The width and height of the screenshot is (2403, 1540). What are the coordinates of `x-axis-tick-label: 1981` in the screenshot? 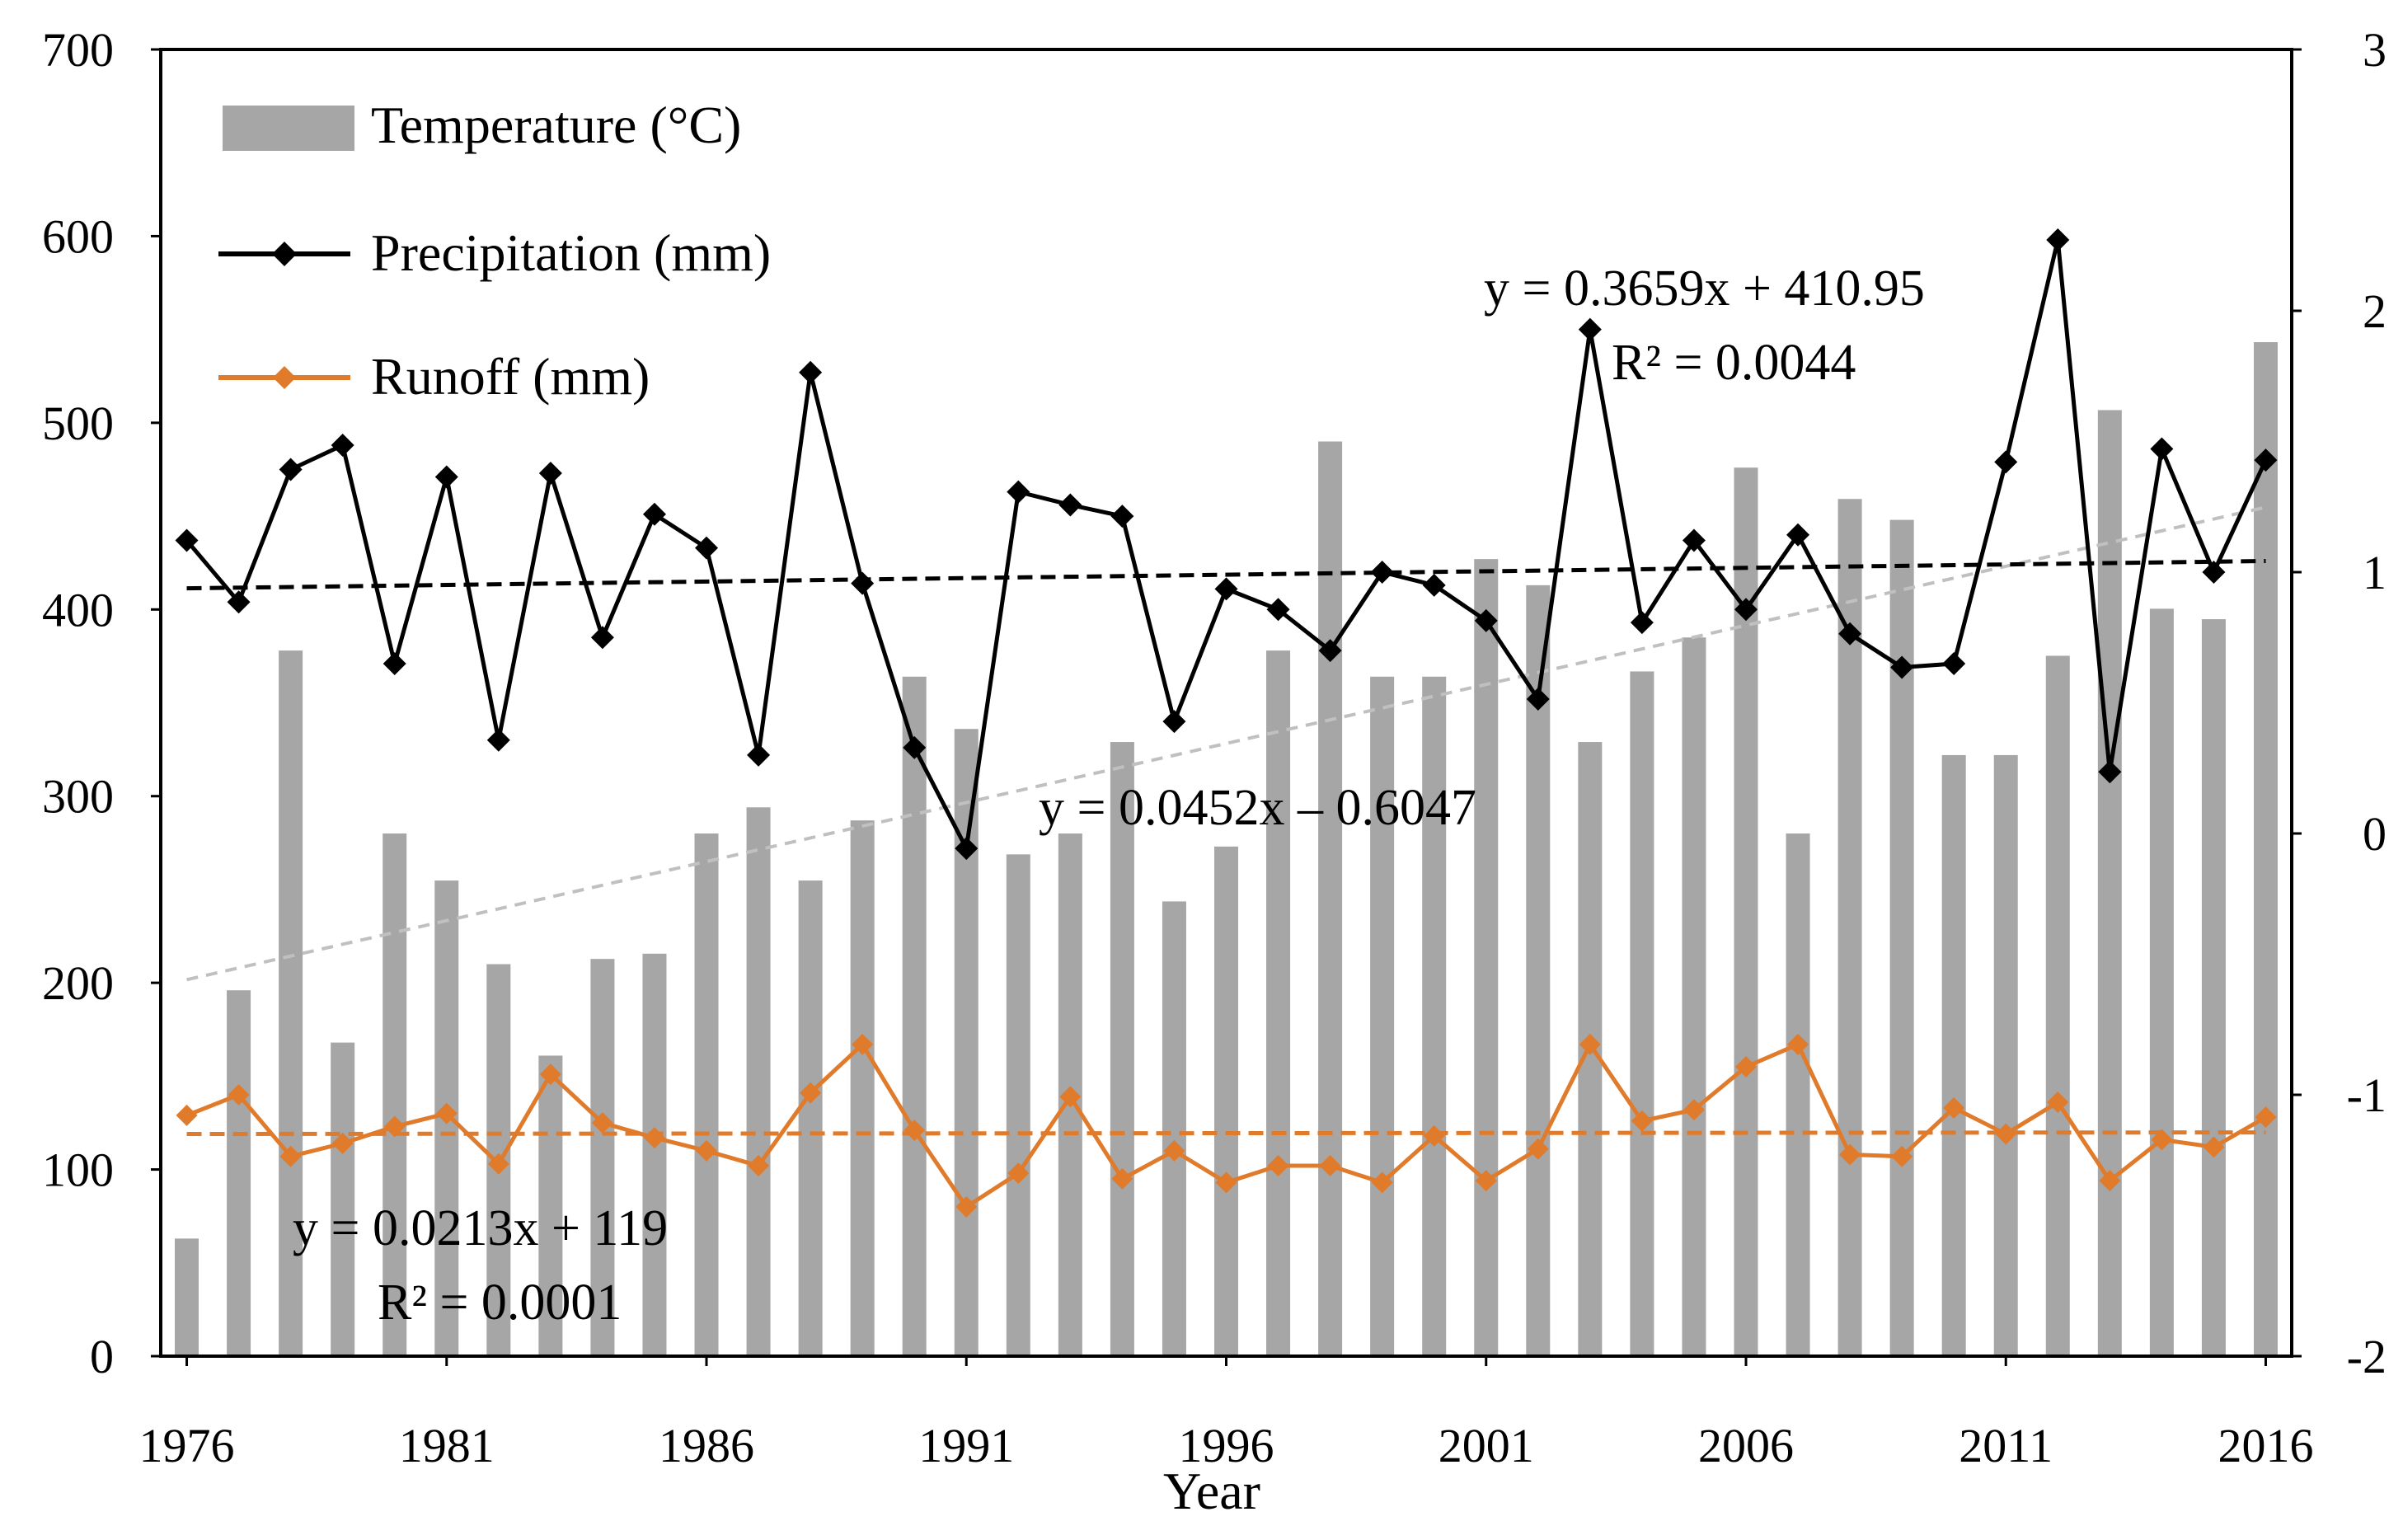 It's located at (447, 1445).